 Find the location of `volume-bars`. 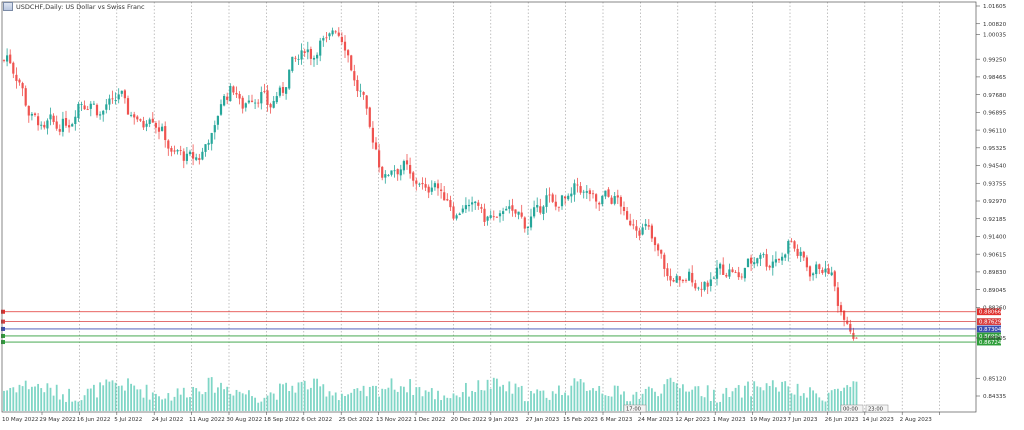

volume-bars is located at coordinates (430, 394).